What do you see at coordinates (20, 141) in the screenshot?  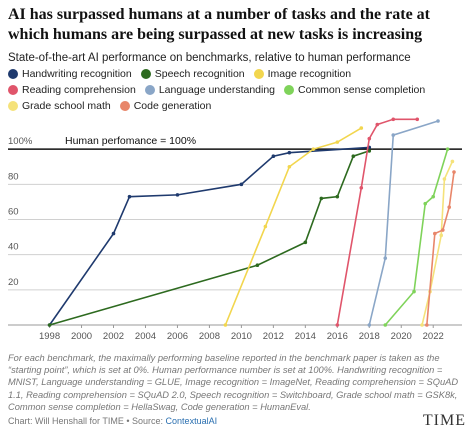 I see `y-tick-label: 100%` at bounding box center [20, 141].